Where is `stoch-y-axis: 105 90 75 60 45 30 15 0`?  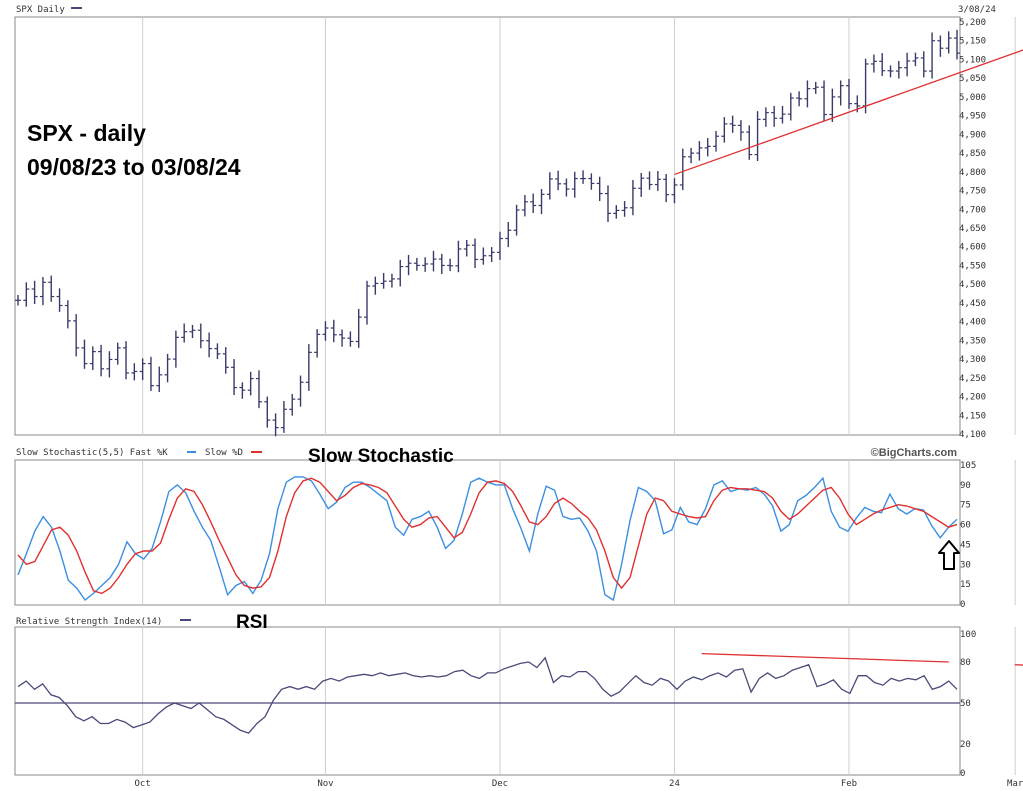
stoch-y-axis: 105 90 75 60 45 30 15 0 is located at coordinates (968, 535).